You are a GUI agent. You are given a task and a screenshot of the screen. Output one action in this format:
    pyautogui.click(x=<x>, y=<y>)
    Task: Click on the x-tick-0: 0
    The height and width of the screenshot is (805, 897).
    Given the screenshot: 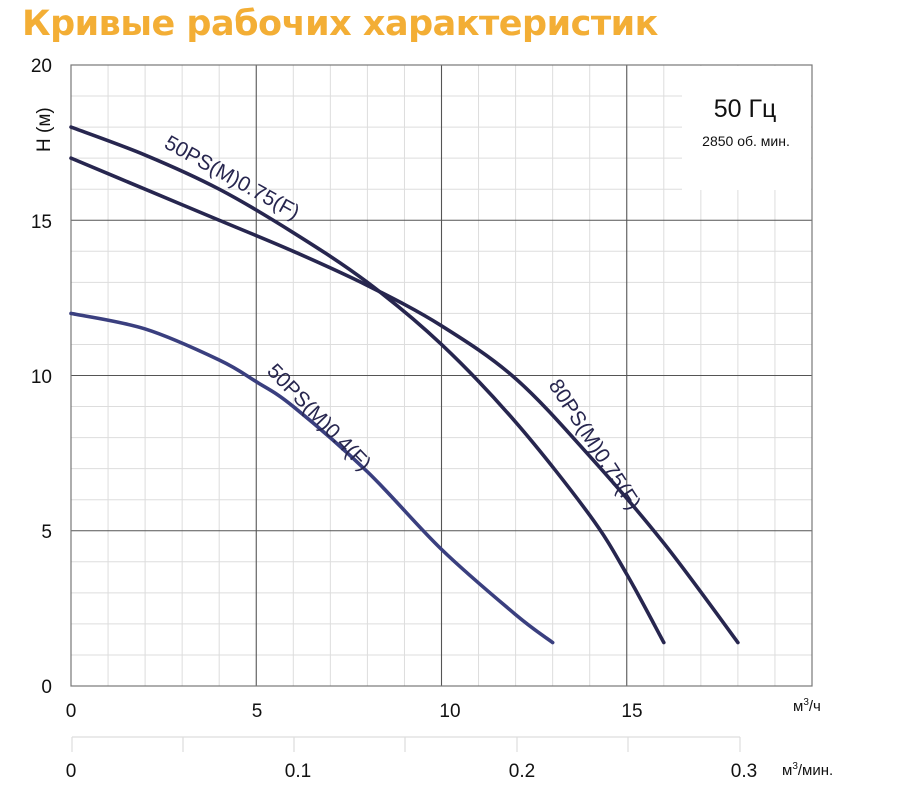 What is the action you would take?
    pyautogui.click(x=71, y=711)
    